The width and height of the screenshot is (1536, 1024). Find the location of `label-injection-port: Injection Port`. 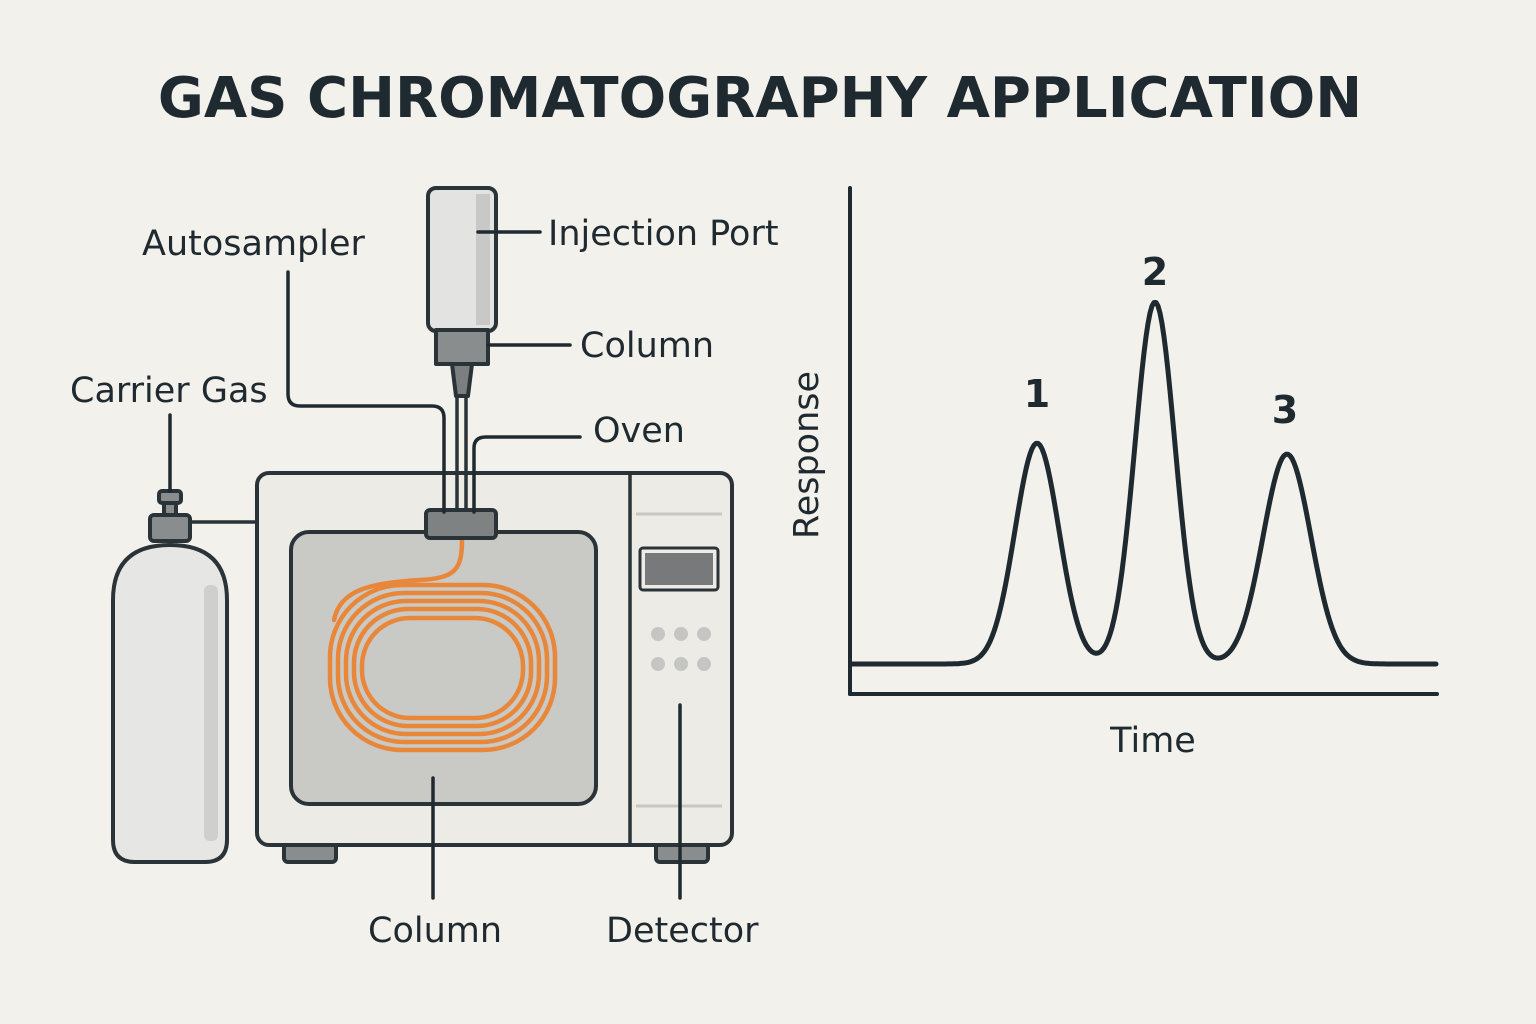

label-injection-port: Injection Port is located at coordinates (663, 234).